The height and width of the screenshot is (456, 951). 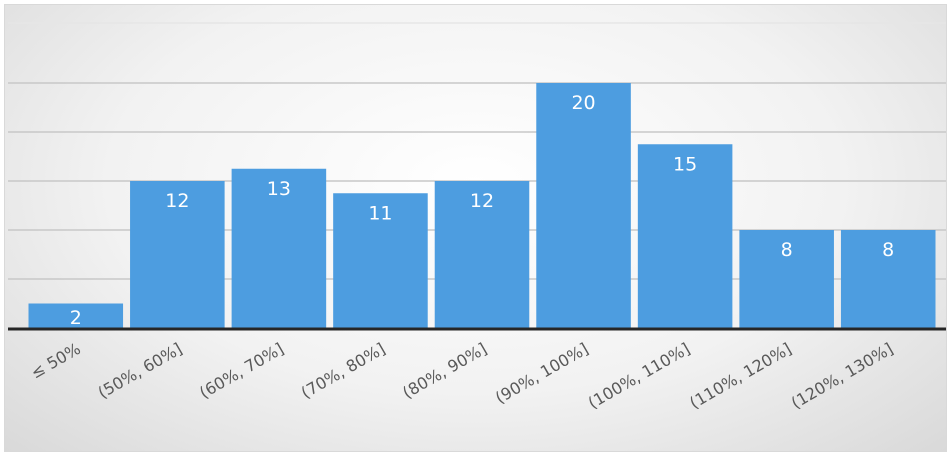 What do you see at coordinates (740, 376) in the screenshot?
I see `x-tick-label-7: (110%, 120%]` at bounding box center [740, 376].